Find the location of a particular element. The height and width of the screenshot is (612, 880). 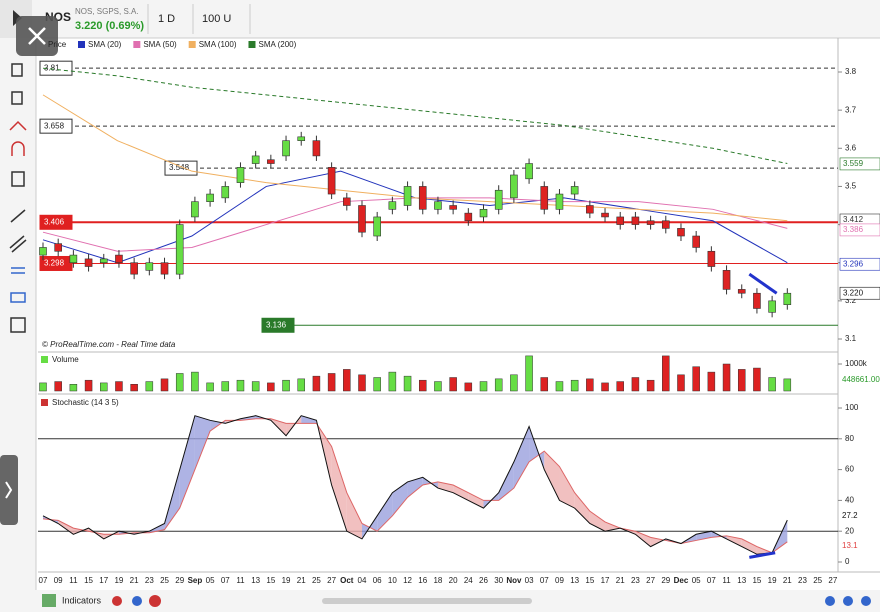

indicators-icon is located at coordinates (49, 600).